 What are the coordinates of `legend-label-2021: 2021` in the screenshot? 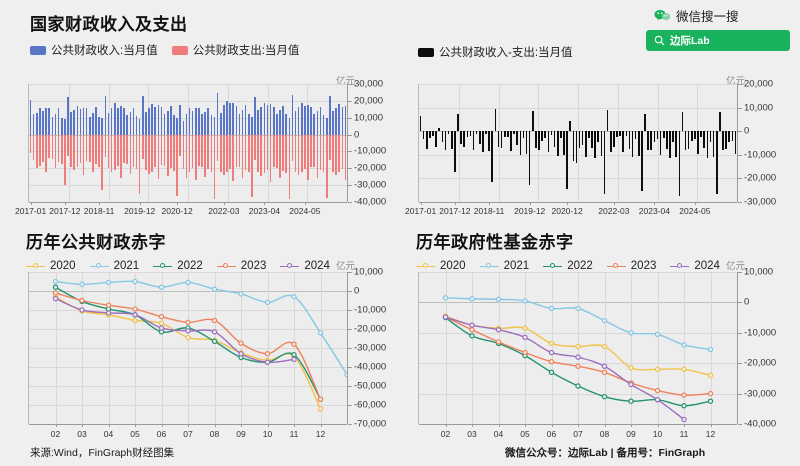 It's located at (516, 266).